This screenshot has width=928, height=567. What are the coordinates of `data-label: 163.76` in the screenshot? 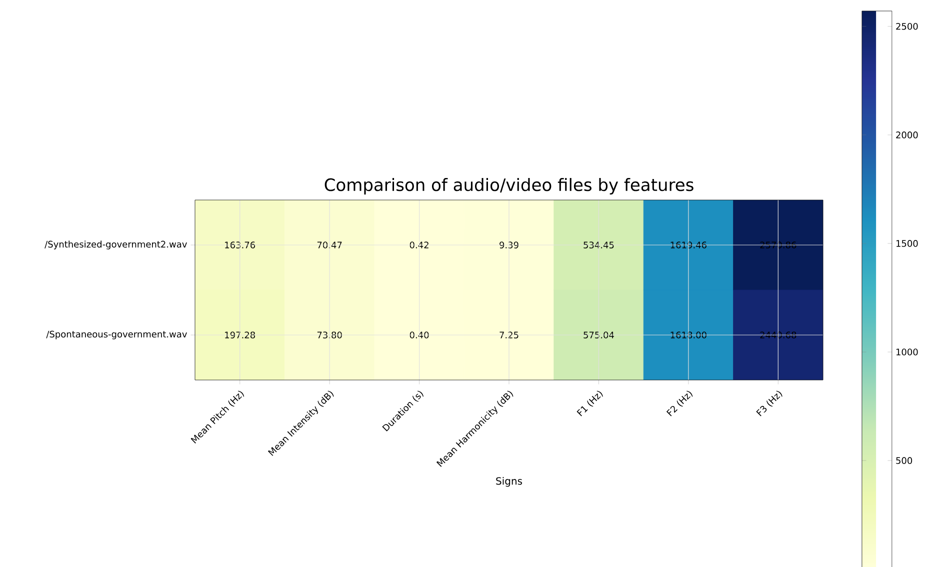 It's located at (240, 245).